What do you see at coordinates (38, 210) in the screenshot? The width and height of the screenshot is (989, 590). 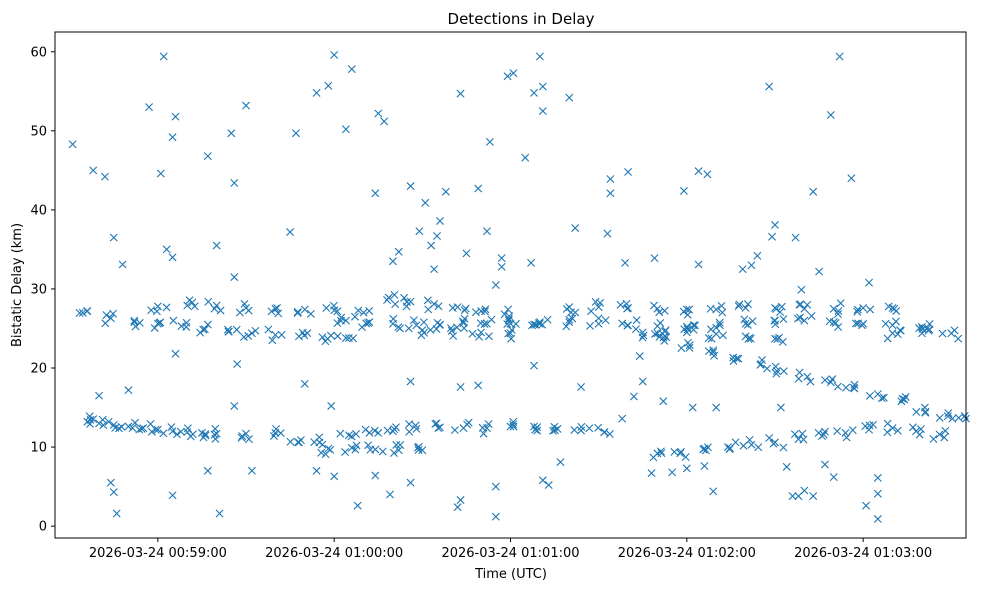 I see `y-tick-label: 40` at bounding box center [38, 210].